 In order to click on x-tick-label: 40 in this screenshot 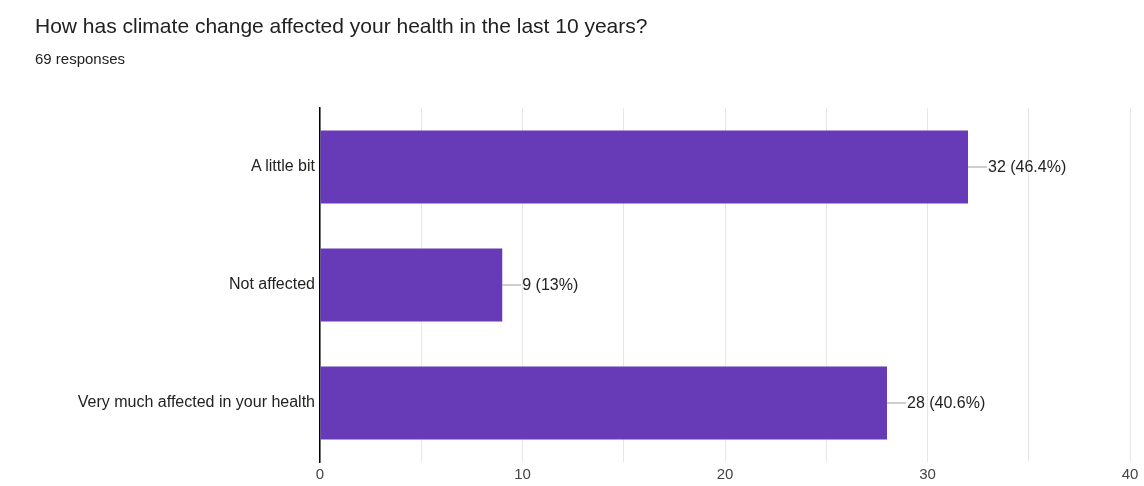, I will do `click(1130, 474)`.